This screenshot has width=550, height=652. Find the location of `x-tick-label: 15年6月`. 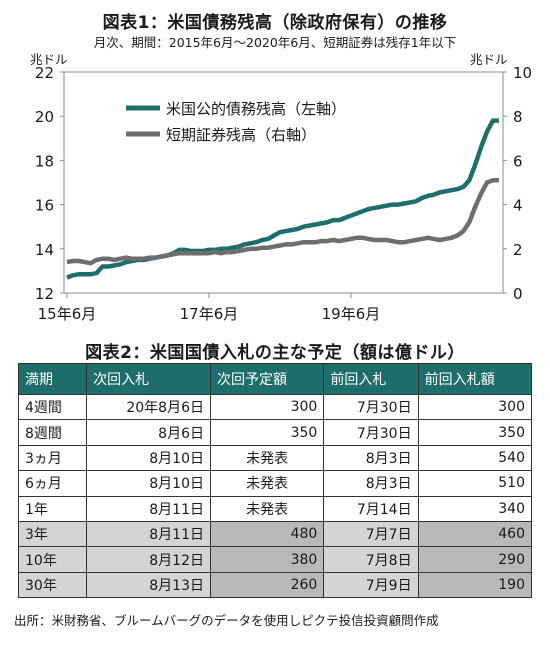

x-tick-label: 15年6月 is located at coordinates (67, 314).